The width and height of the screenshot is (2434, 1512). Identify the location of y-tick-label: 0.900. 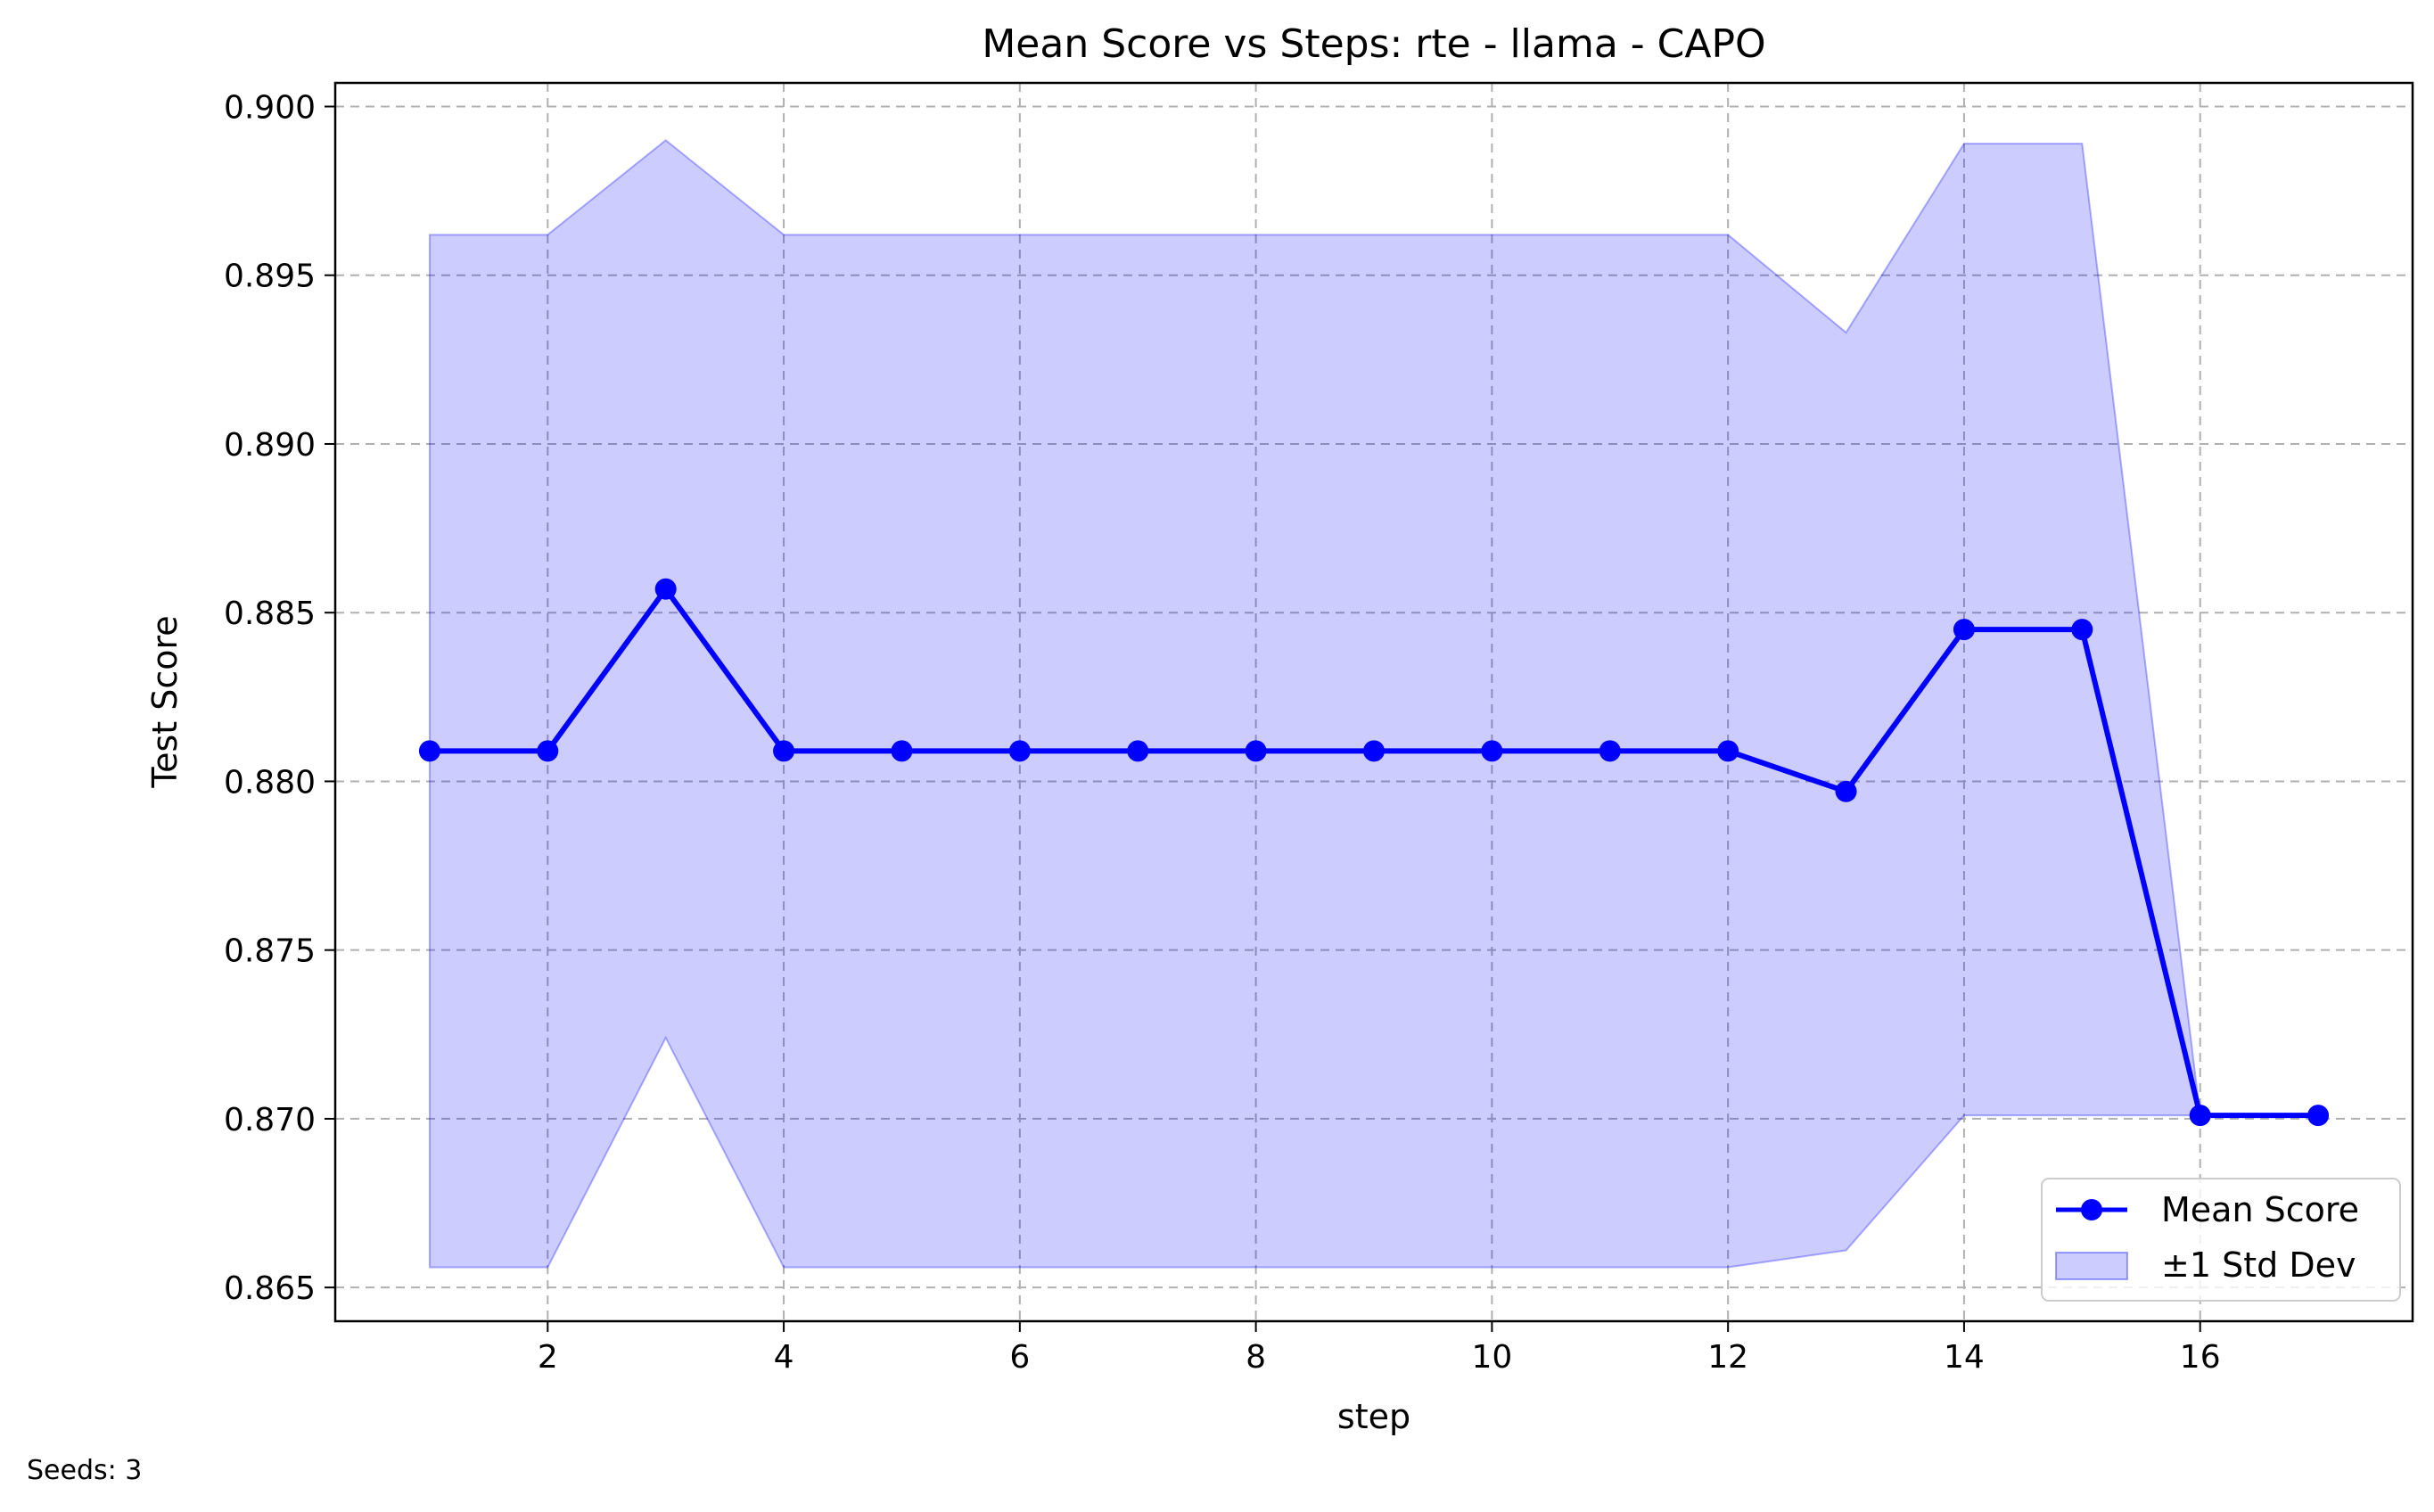
(270, 107).